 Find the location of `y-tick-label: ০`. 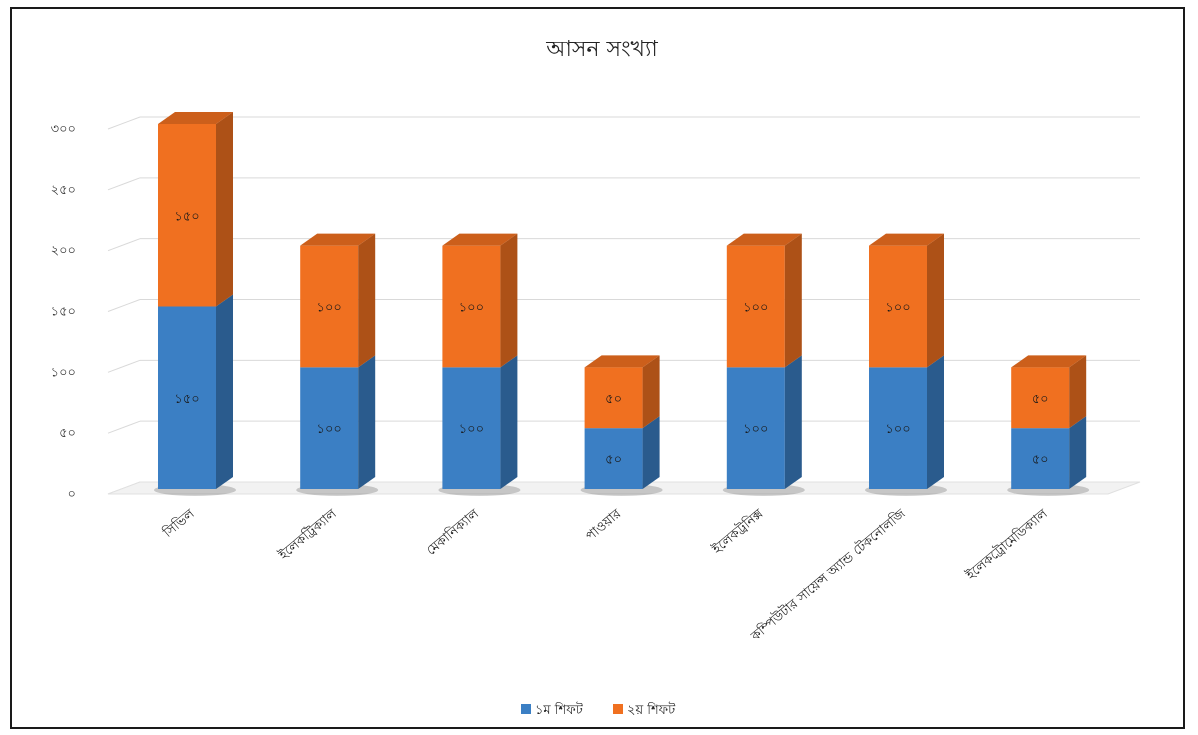

y-tick-label: ০ is located at coordinates (72, 494).